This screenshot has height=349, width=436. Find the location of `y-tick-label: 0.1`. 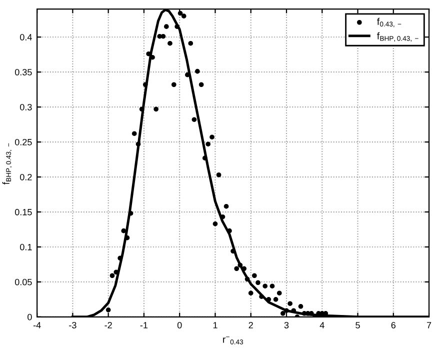

y-tick-label: 0.1 is located at coordinates (26, 247).